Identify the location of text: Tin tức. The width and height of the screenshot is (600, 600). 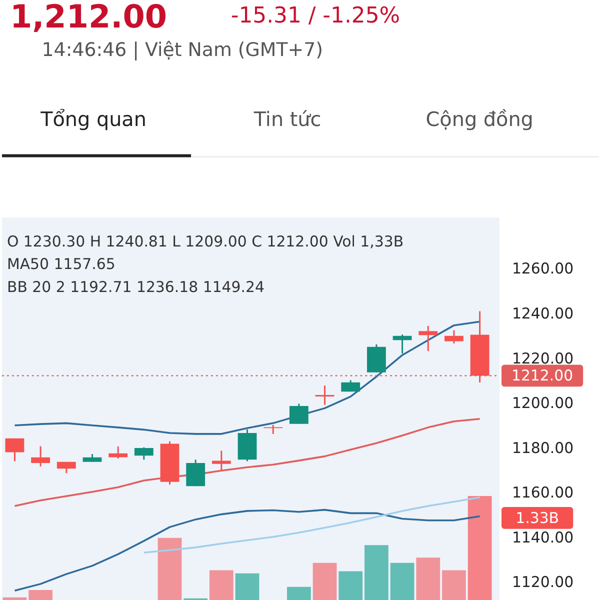
(287, 119).